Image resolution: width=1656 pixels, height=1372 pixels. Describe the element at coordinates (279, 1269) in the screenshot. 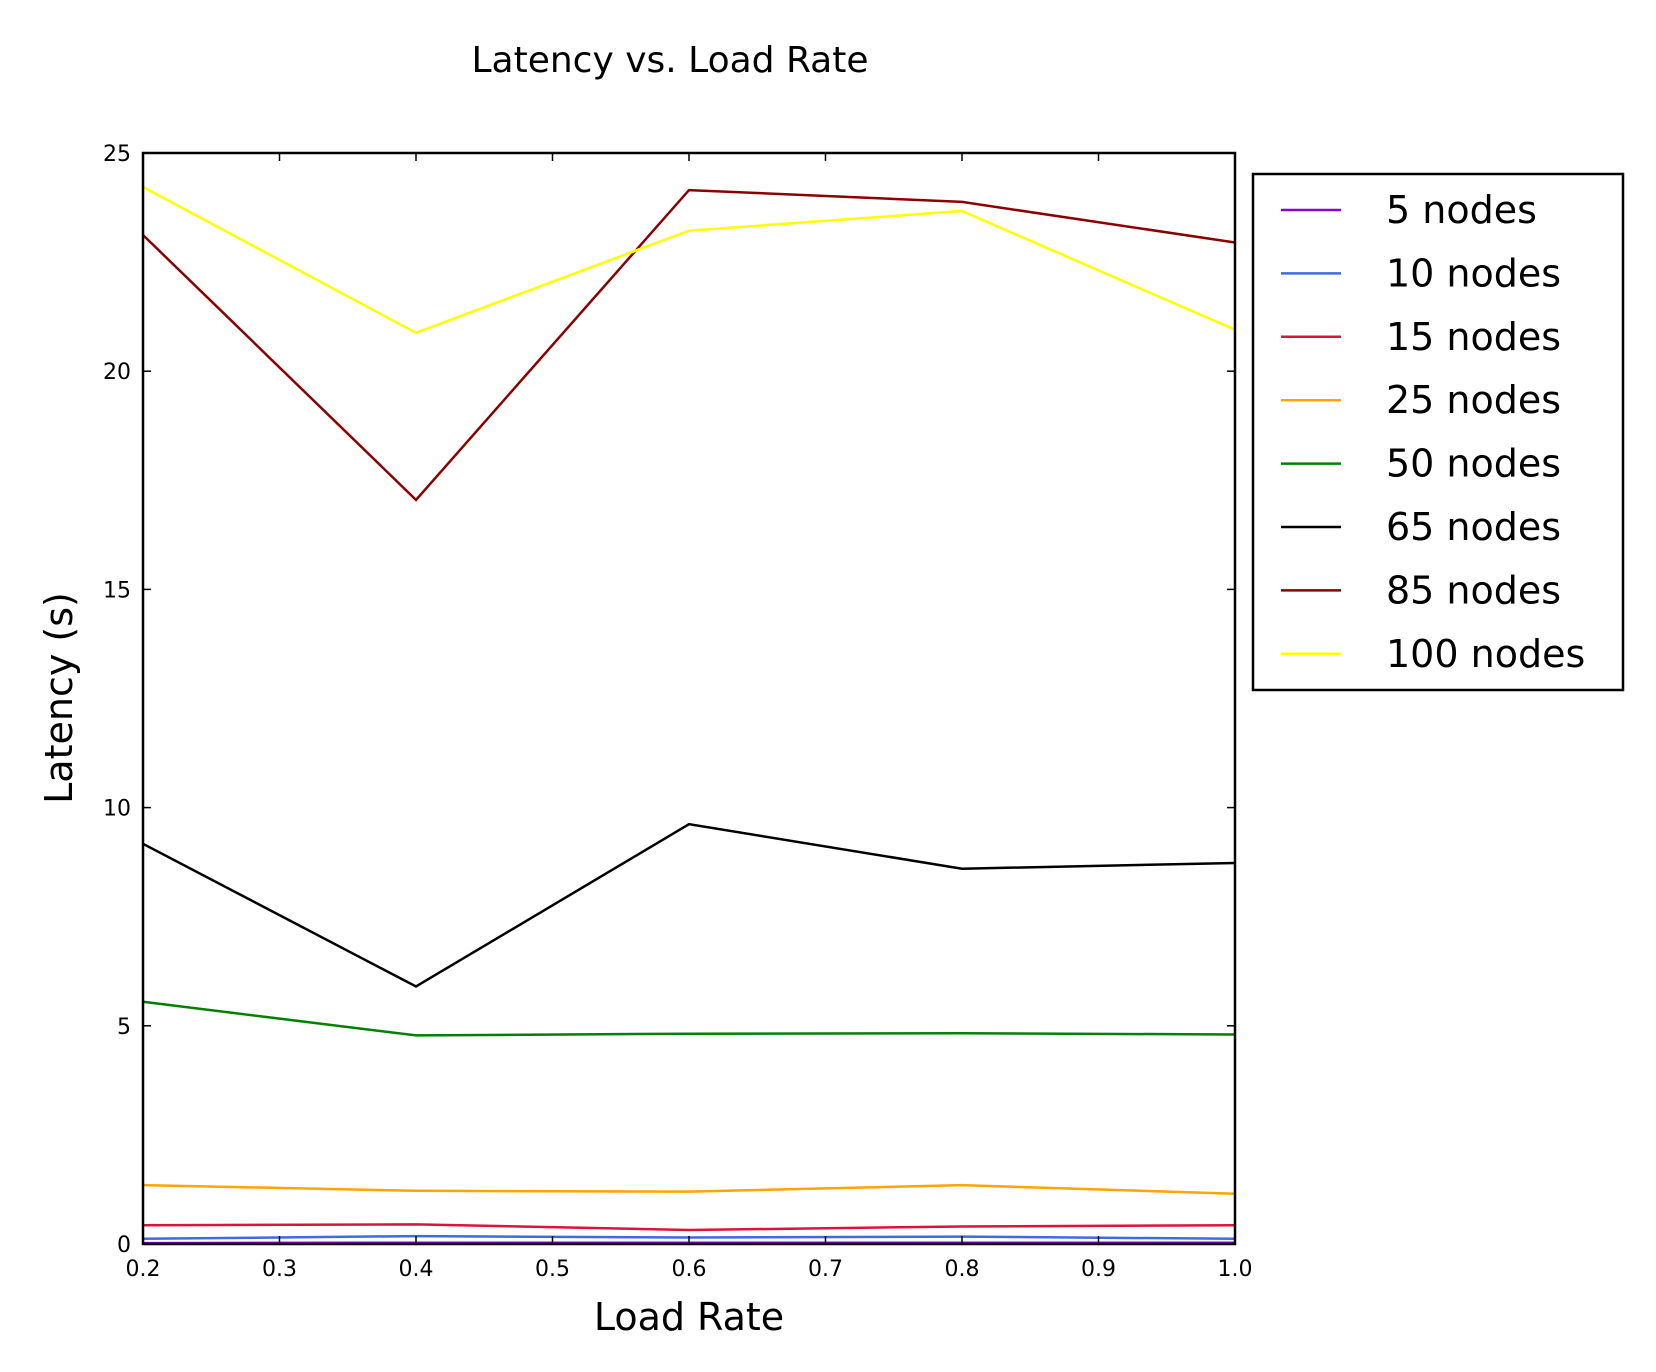

I see `x-tick-label: 0.3` at that location.